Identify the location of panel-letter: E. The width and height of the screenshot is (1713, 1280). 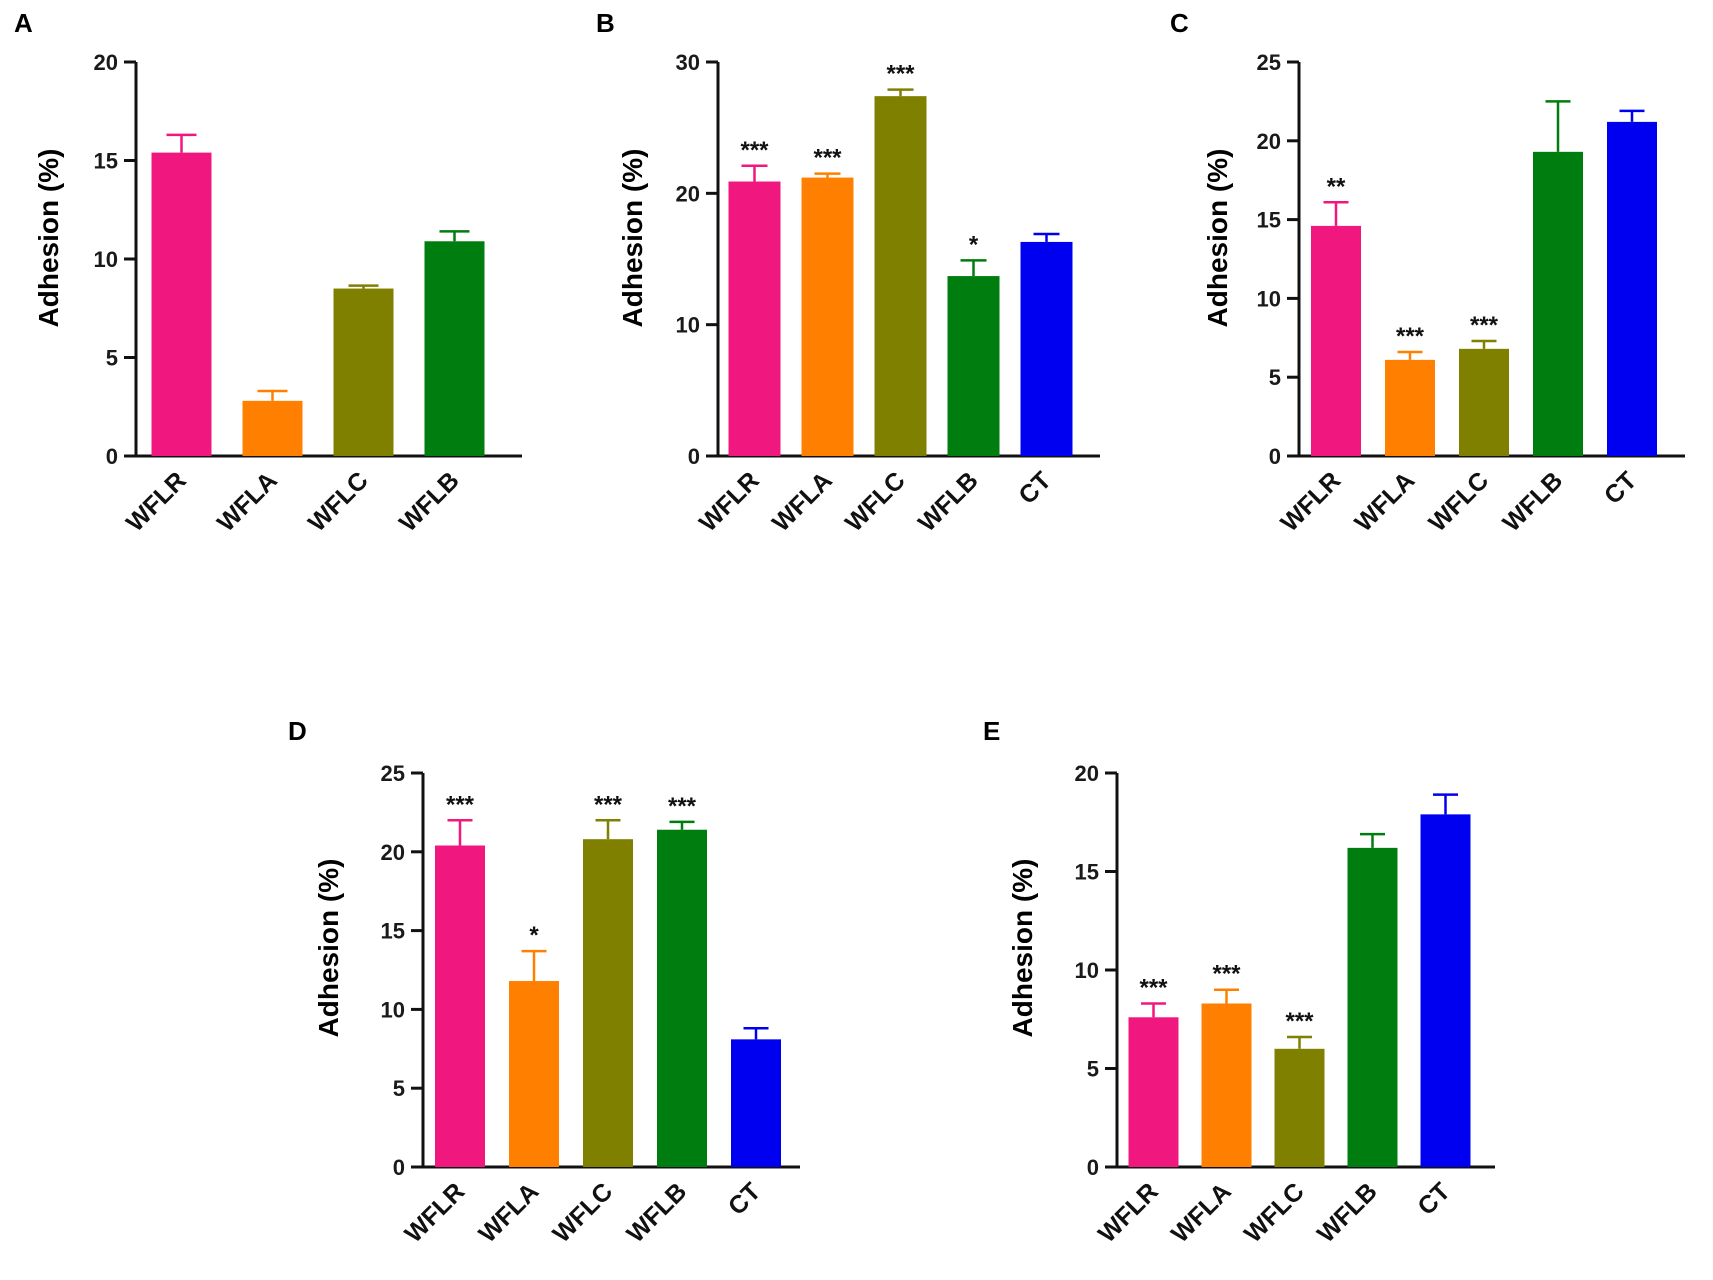
(991, 731).